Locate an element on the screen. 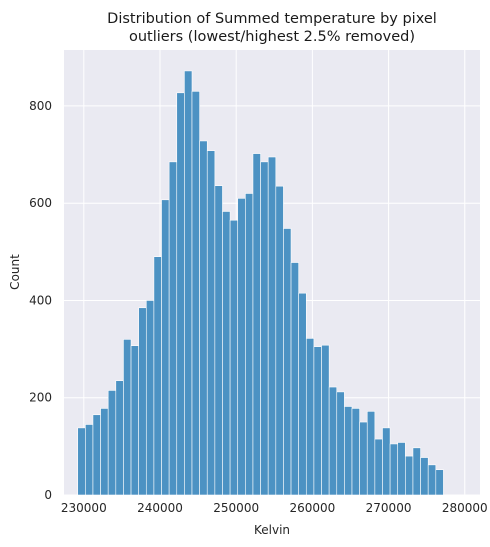 The height and width of the screenshot is (547, 490). y-tick-label: 600 is located at coordinates (40, 203).